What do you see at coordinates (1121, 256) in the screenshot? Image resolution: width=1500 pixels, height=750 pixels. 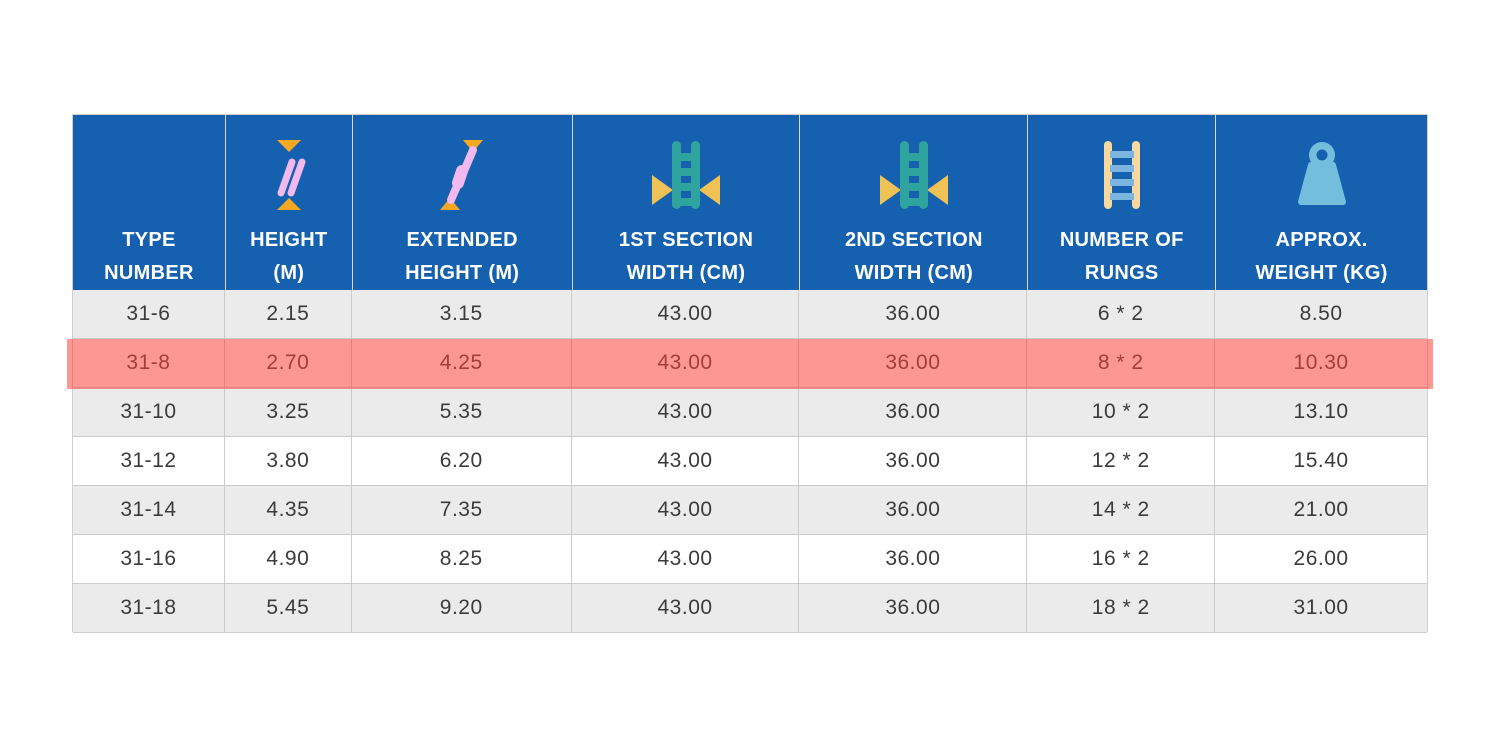 I see `column-label-number-of-rungs: NUMBER OF RUNGS` at bounding box center [1121, 256].